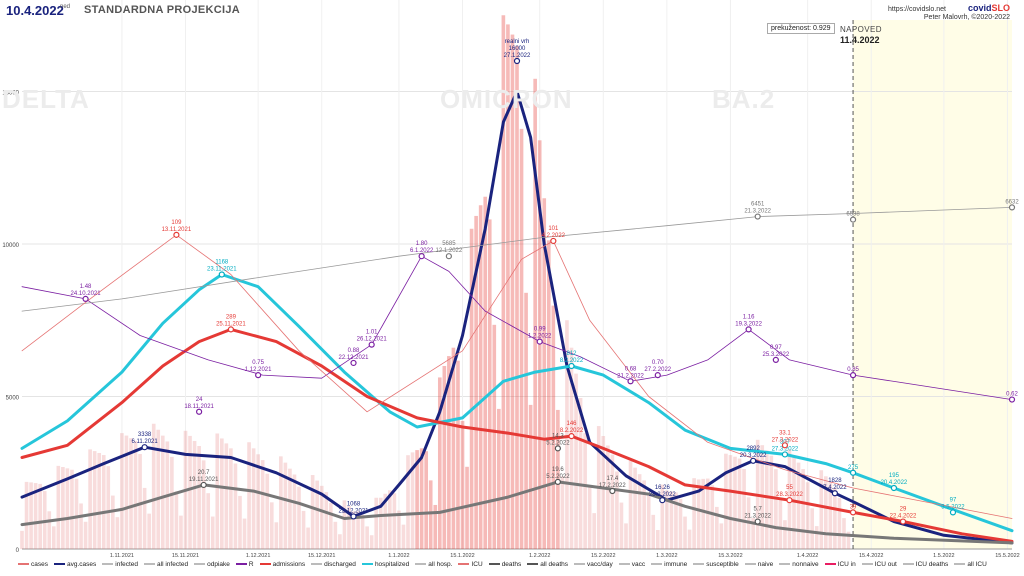 The image size is (1024, 576). I want to click on legend-item: discharged, so click(333, 564).